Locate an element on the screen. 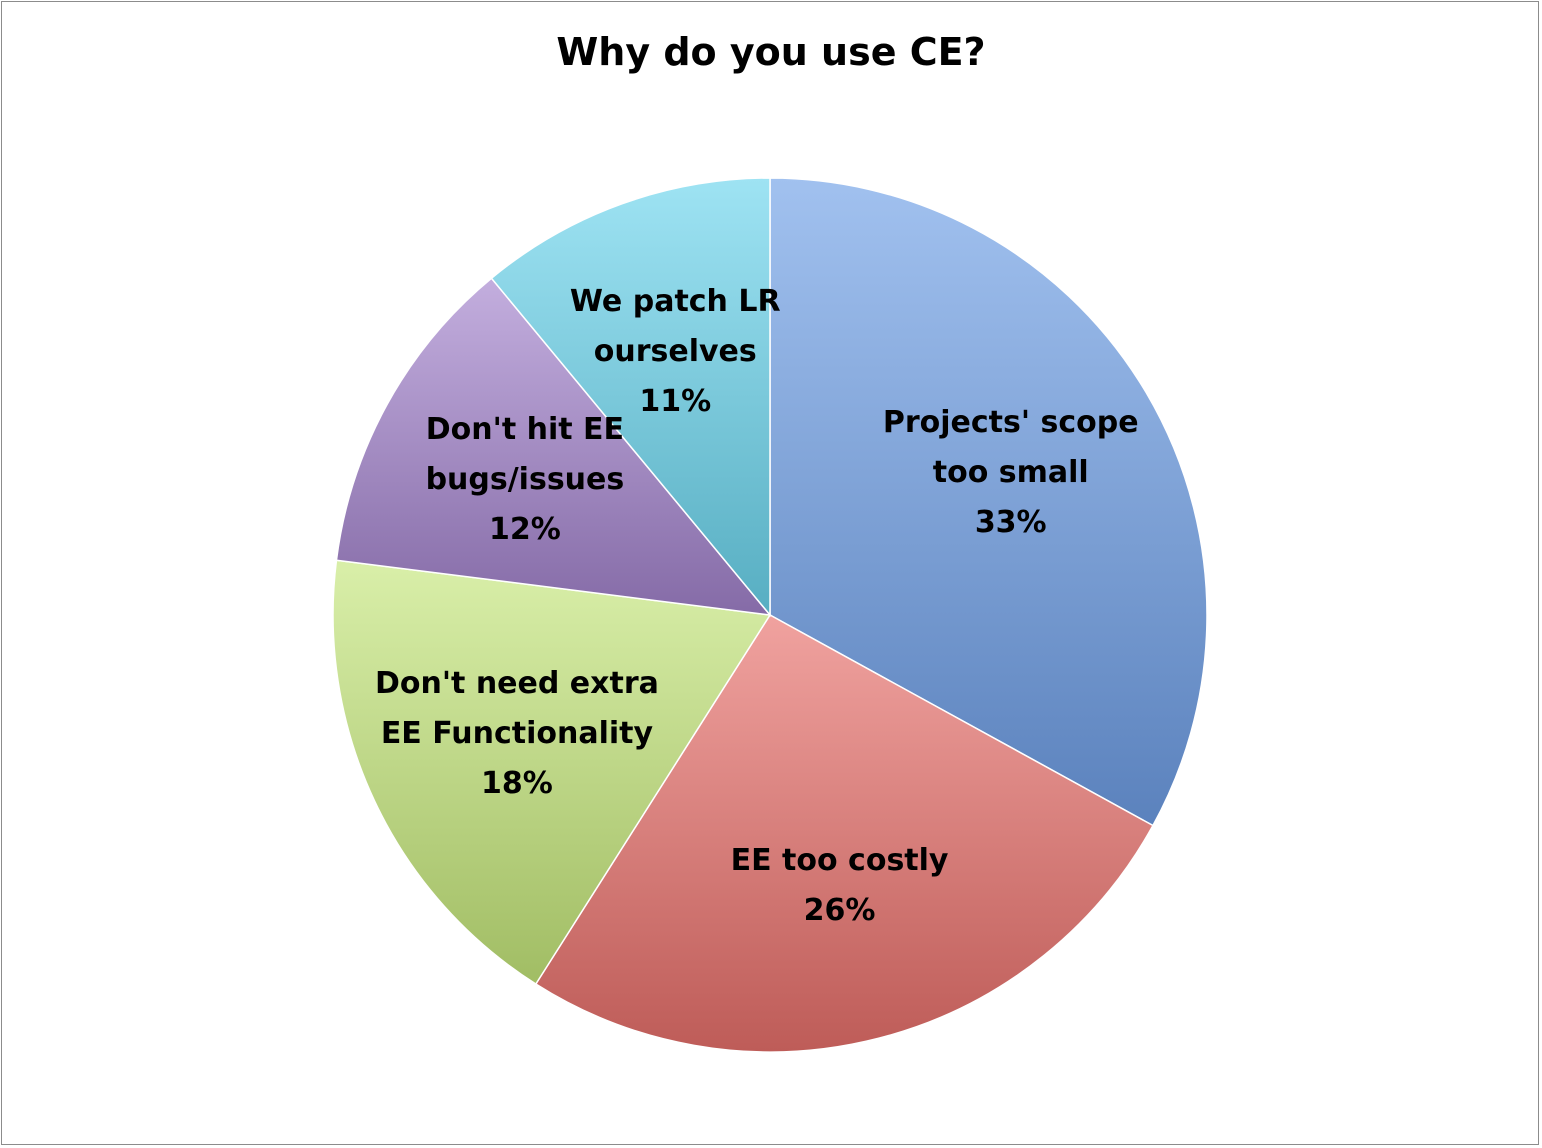  chart-title: Why do you use CE? is located at coordinates (771, 52).